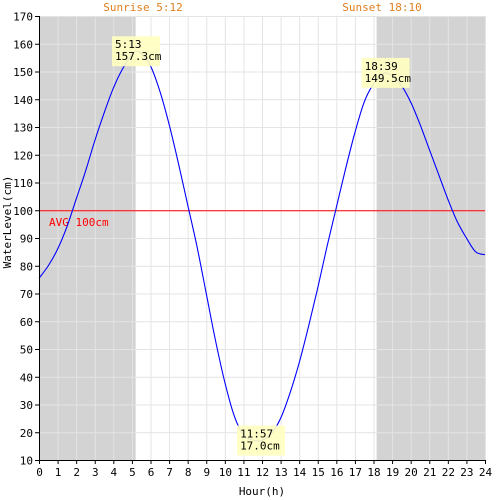 Image resolution: width=500 pixels, height=500 pixels. Describe the element at coordinates (466, 472) in the screenshot. I see `x-tick-label: 23` at that location.